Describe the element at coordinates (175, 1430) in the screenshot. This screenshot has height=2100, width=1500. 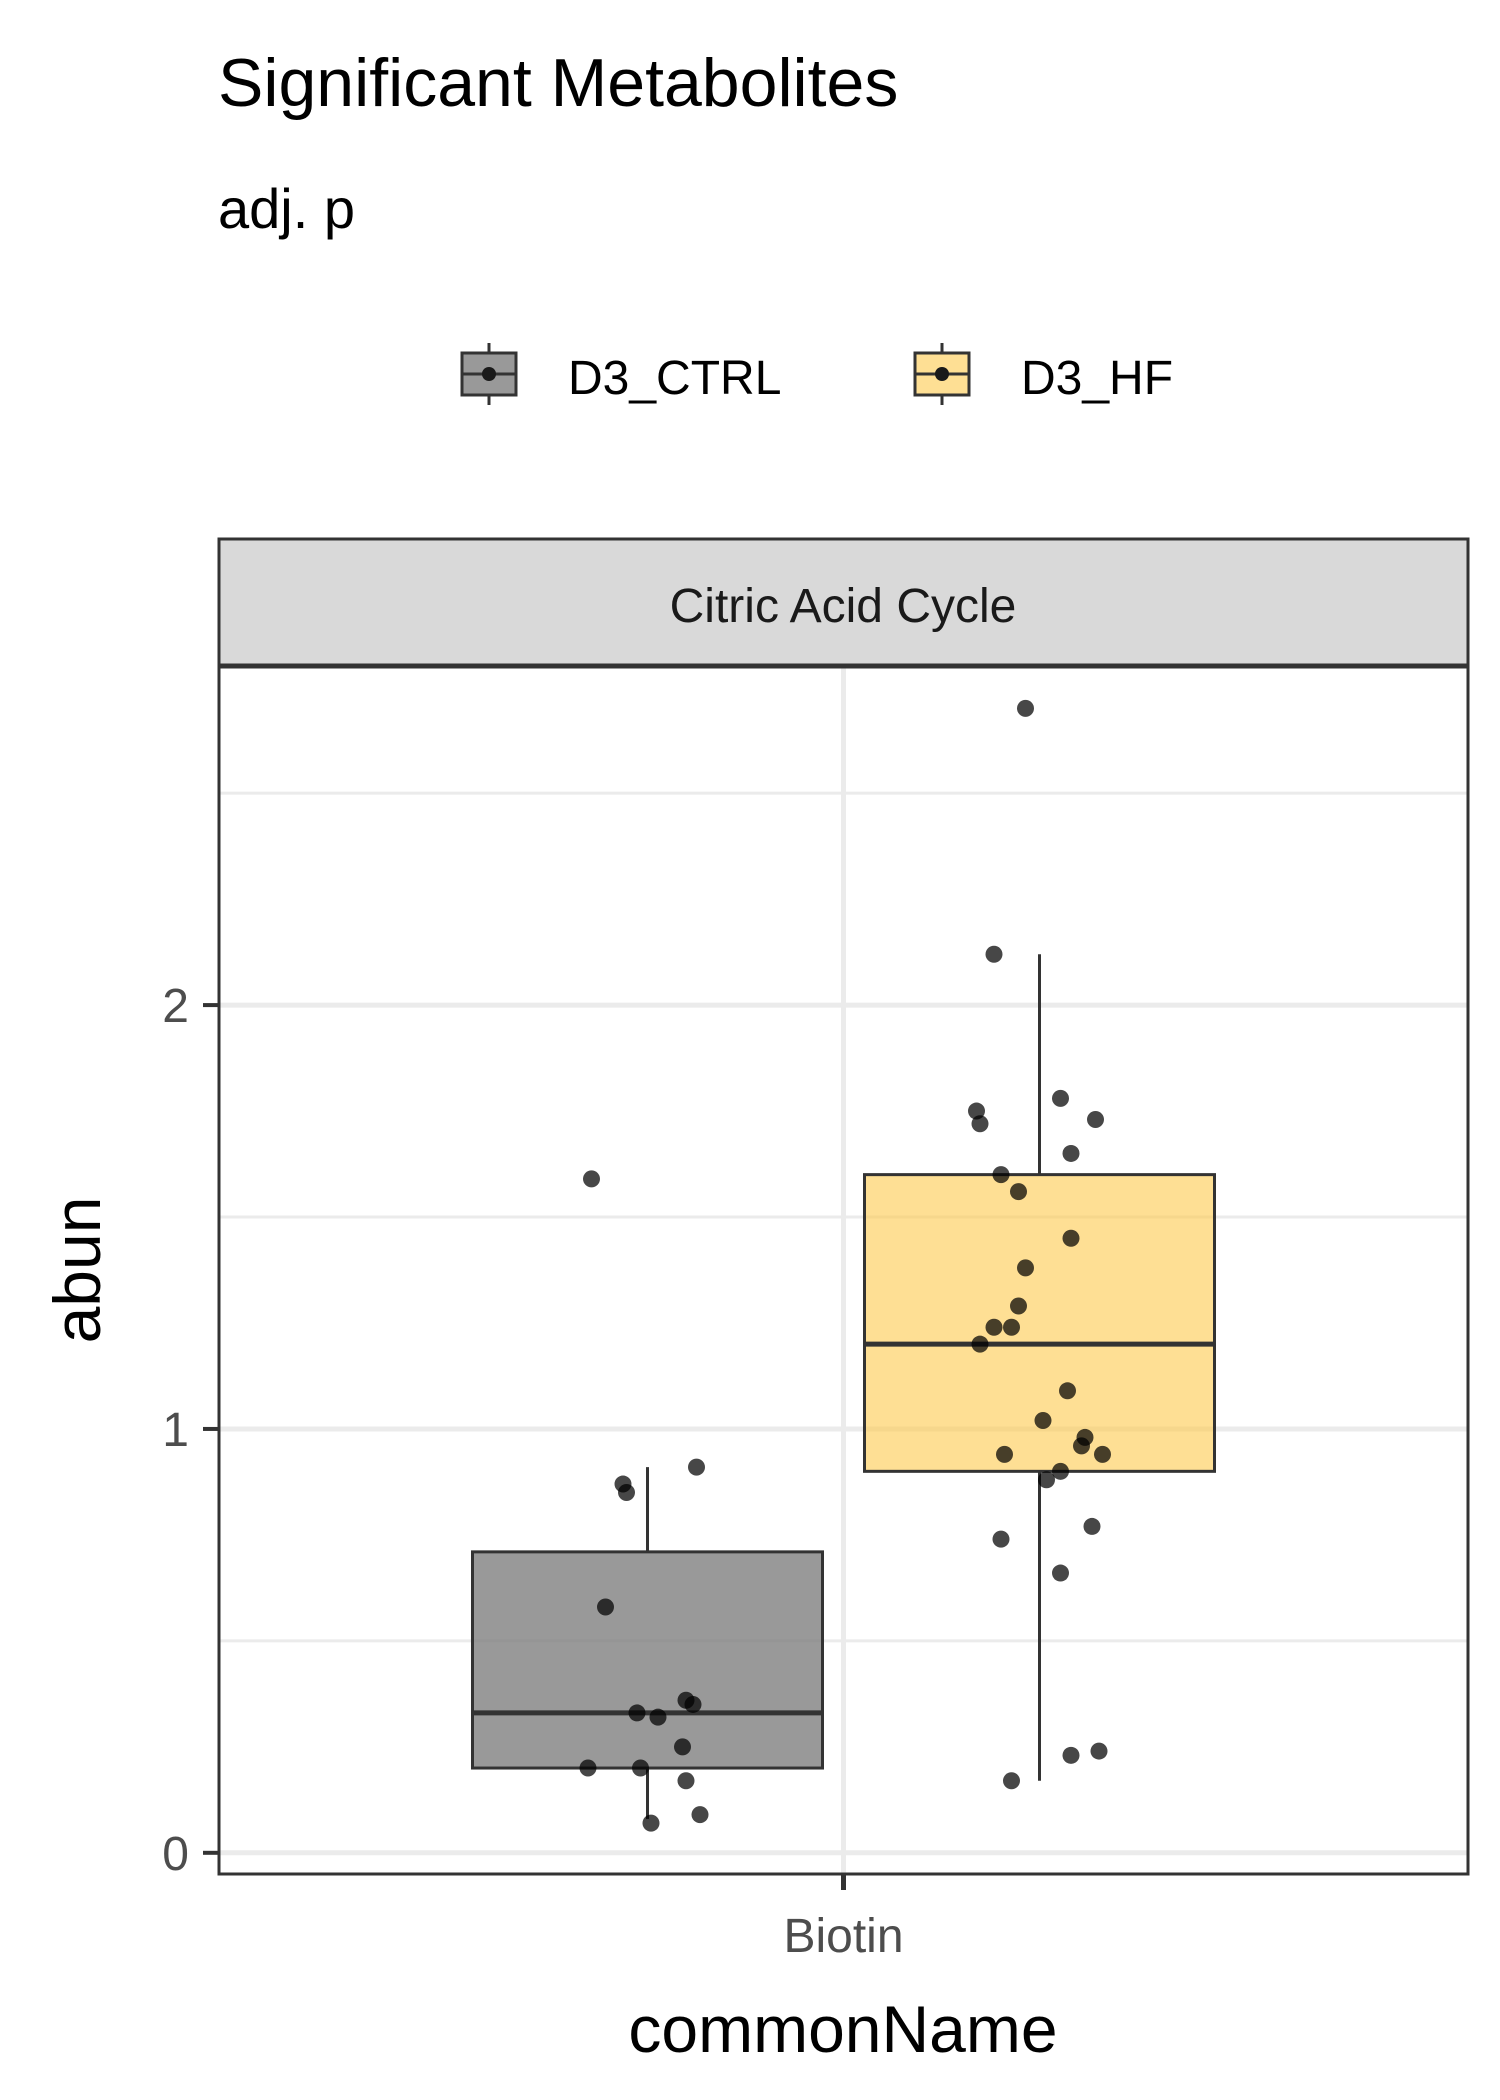
I see `y-tick-label: 1` at that location.